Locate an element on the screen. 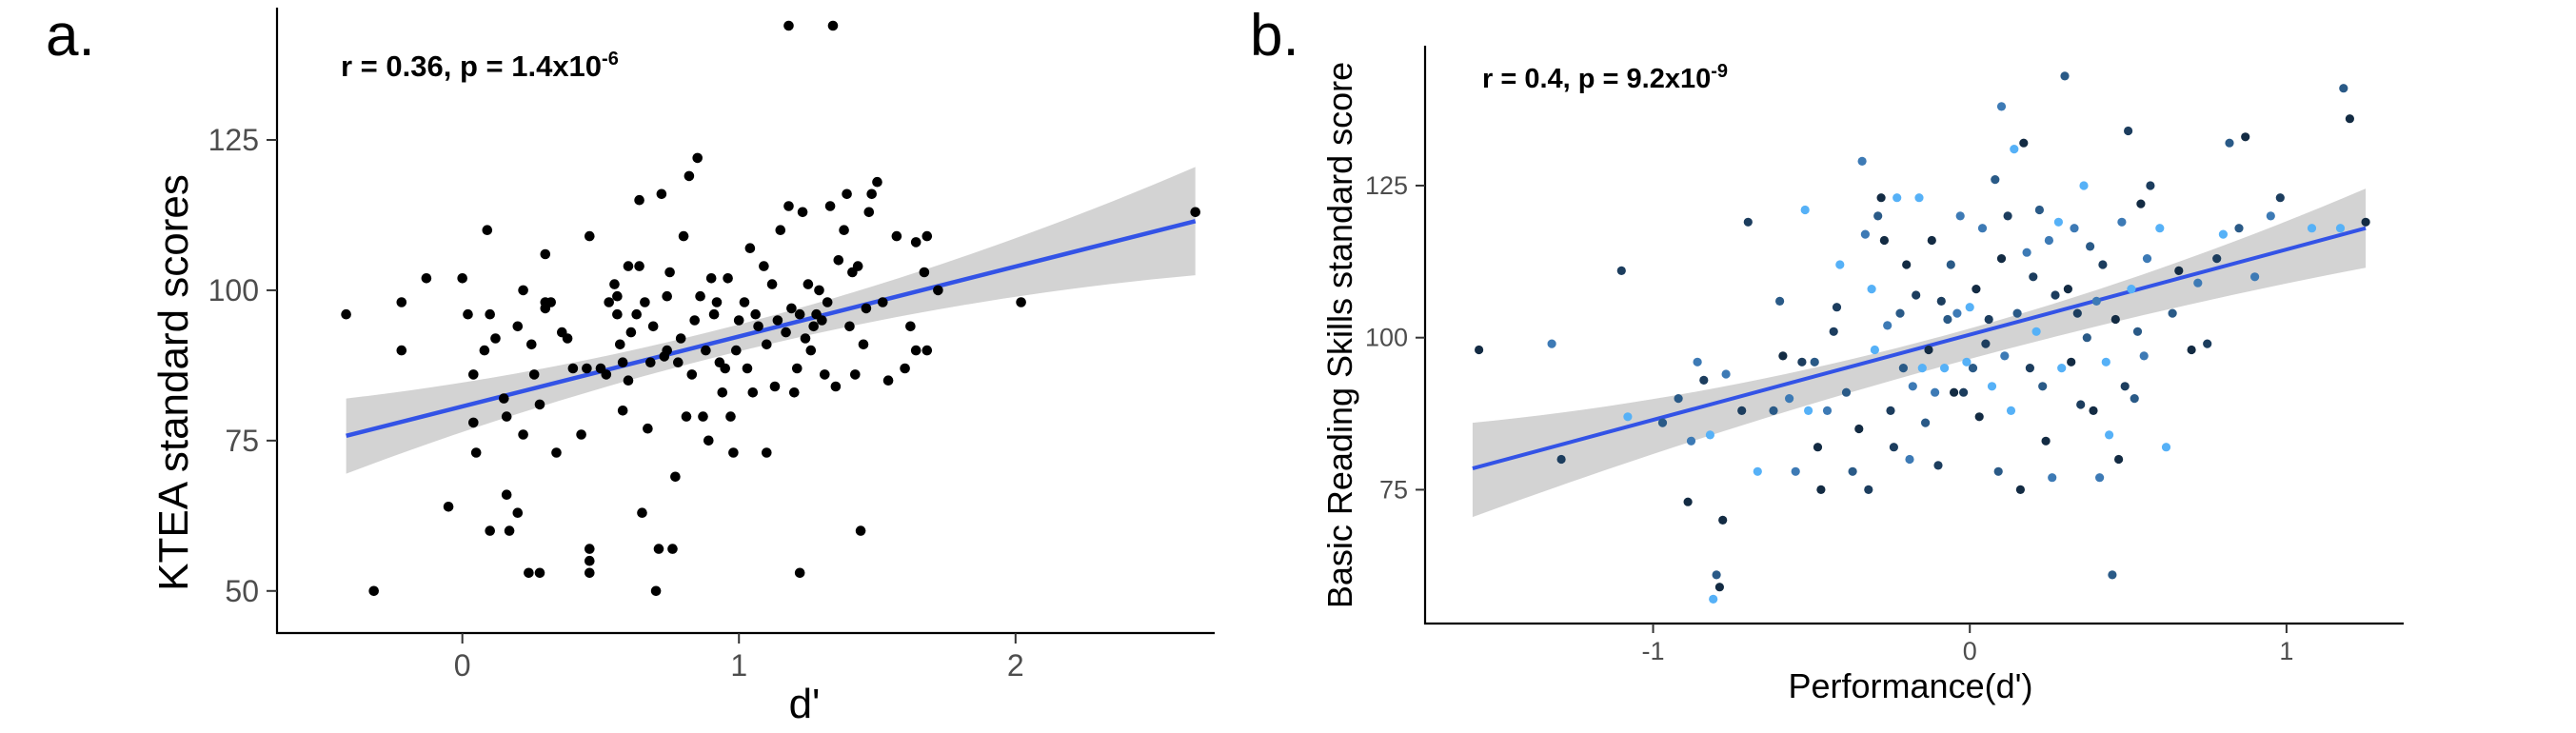  confidence-band-area is located at coordinates (771, 320).